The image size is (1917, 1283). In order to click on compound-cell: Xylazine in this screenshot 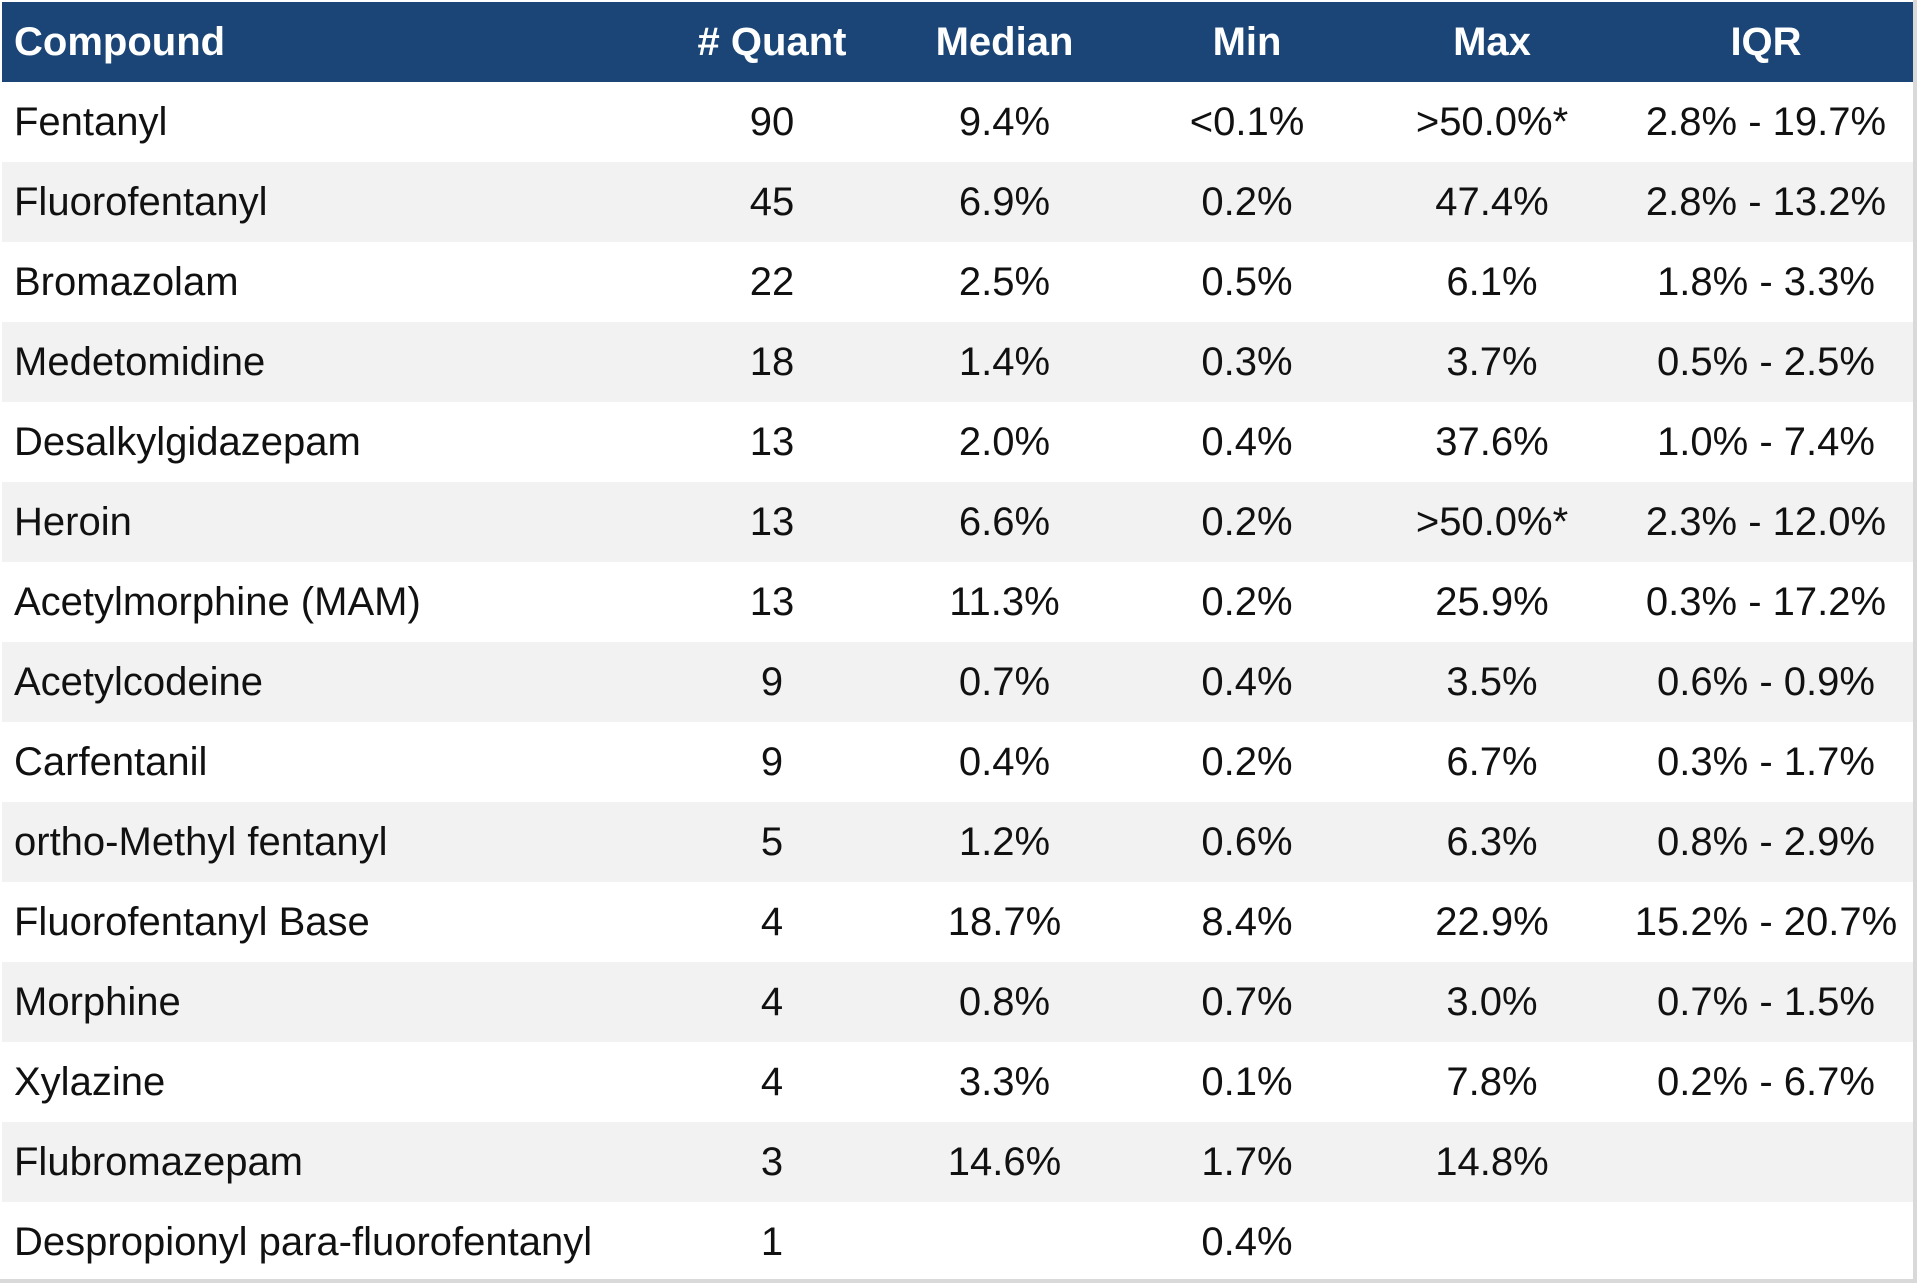, I will do `click(90, 1081)`.